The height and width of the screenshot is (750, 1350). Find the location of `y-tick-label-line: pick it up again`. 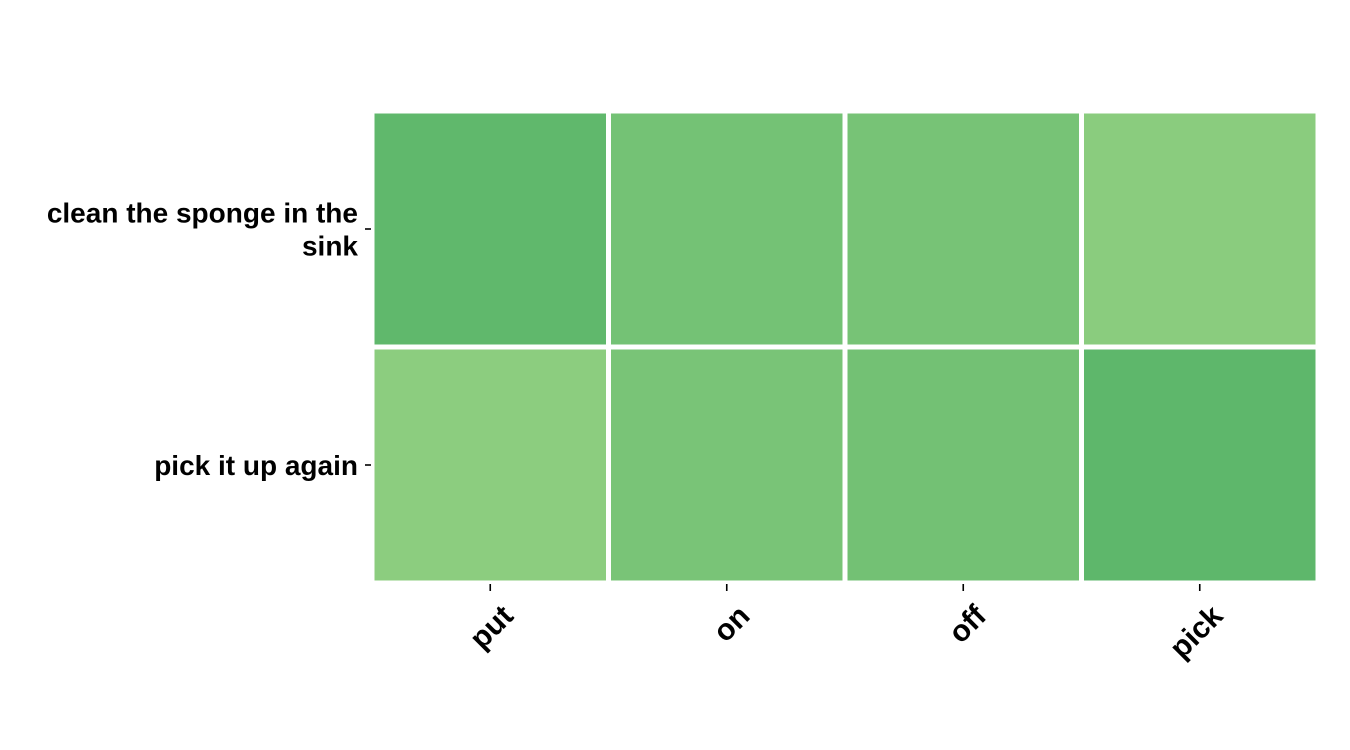

y-tick-label-line: pick it up again is located at coordinates (256, 465).